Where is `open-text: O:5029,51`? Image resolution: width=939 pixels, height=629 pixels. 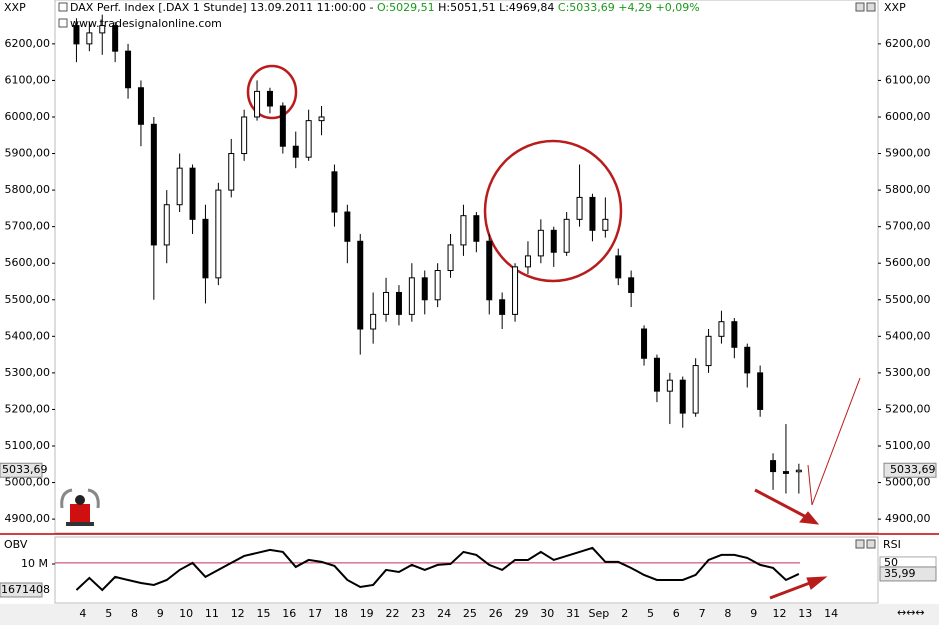
open-text: O:5029,51 is located at coordinates (406, 7).